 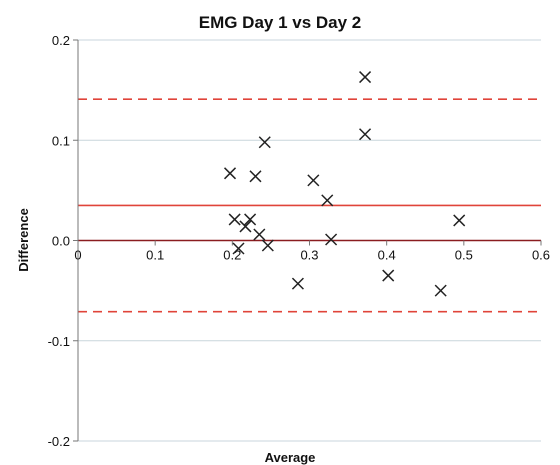 What do you see at coordinates (464, 255) in the screenshot?
I see `x-tick-label: 0.5` at bounding box center [464, 255].